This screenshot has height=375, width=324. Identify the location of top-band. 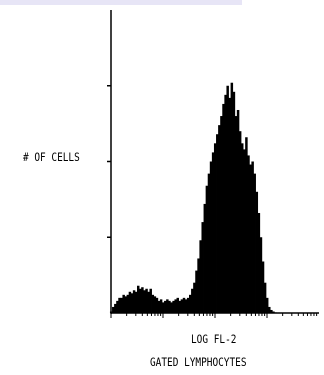
(121, 2).